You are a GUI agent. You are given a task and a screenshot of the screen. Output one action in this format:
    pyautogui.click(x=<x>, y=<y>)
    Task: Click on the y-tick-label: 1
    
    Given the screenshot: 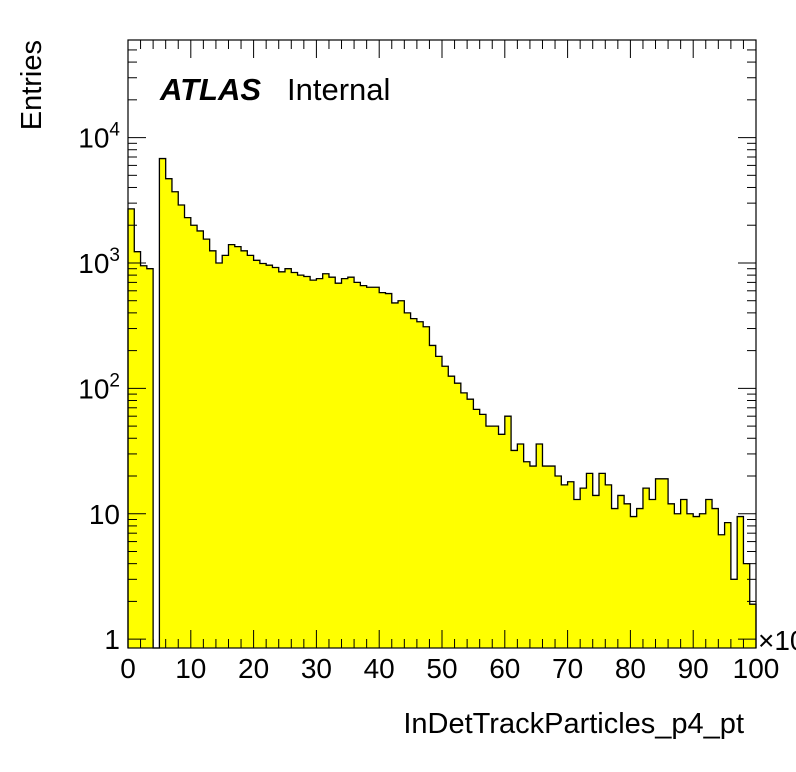 What is the action you would take?
    pyautogui.click(x=112, y=639)
    